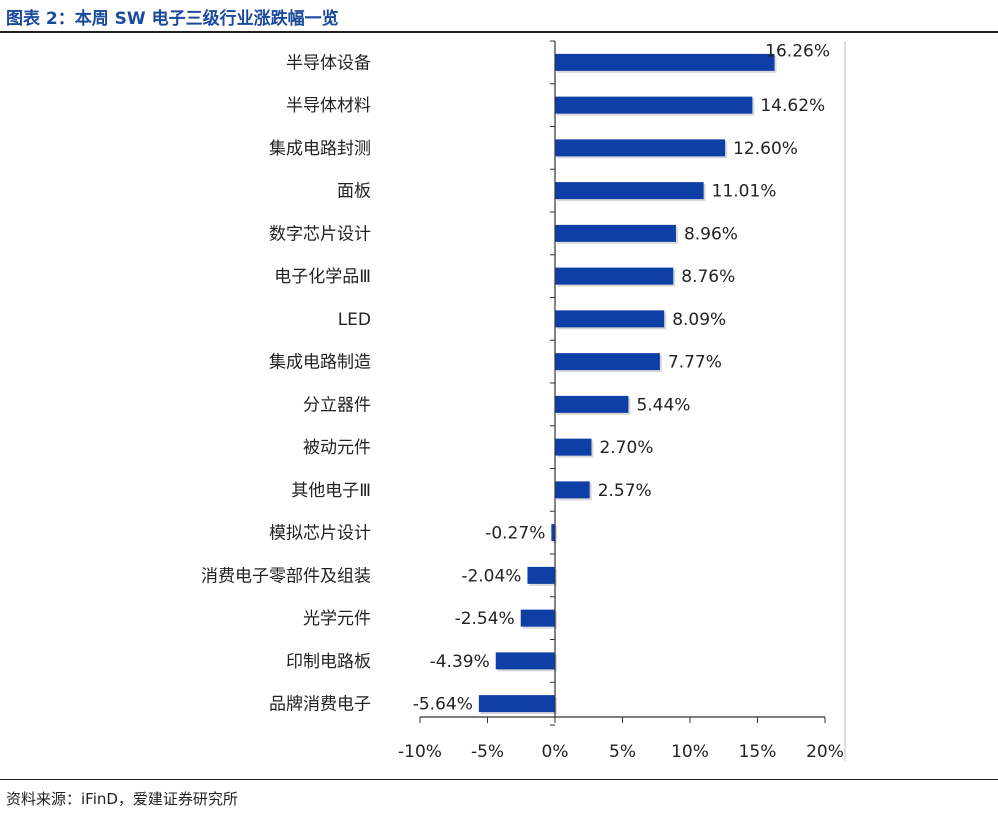 This screenshot has width=998, height=813. Describe the element at coordinates (744, 192) in the screenshot. I see `data-label: 11.01%` at that location.